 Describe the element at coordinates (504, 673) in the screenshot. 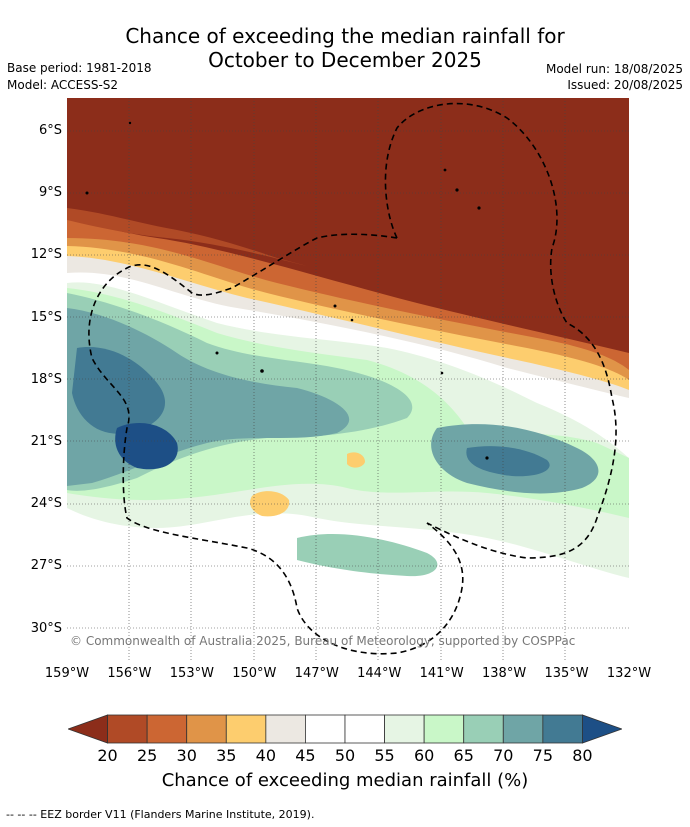

I see `lon-tick-label: 138°W` at that location.